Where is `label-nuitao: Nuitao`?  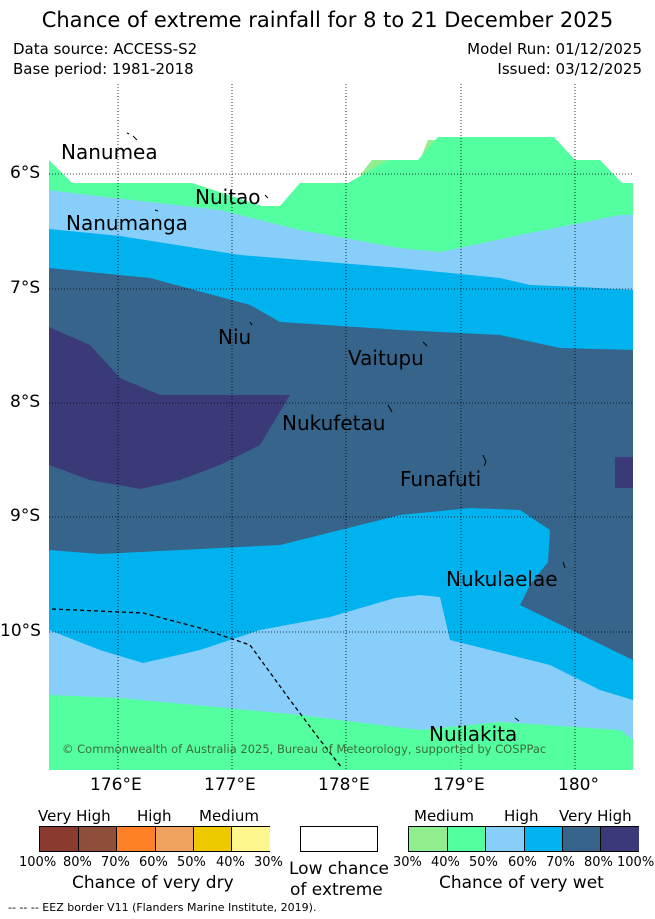
label-nuitao: Nuitao is located at coordinates (228, 197).